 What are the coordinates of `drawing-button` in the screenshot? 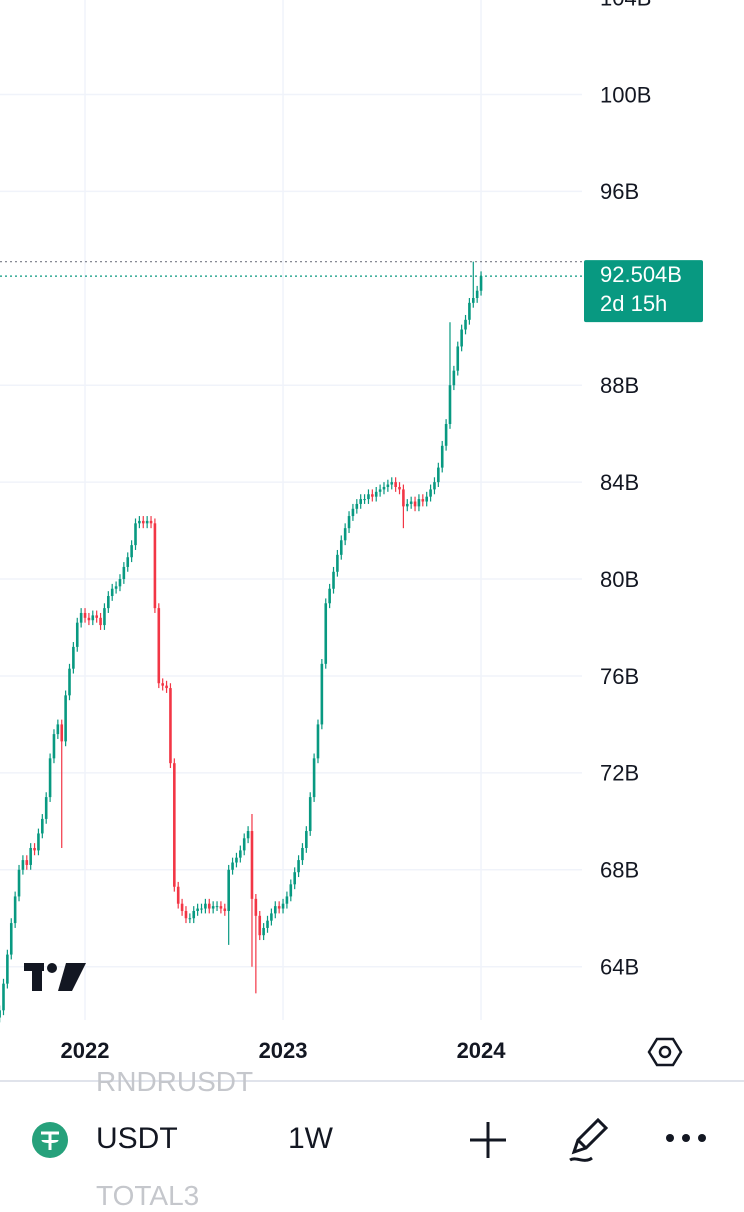 It's located at (587, 1139).